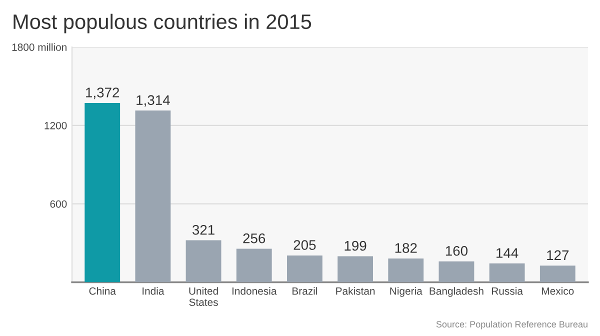 The width and height of the screenshot is (600, 336). What do you see at coordinates (512, 325) in the screenshot?
I see `source-note: Source: Population Reference Bureau` at bounding box center [512, 325].